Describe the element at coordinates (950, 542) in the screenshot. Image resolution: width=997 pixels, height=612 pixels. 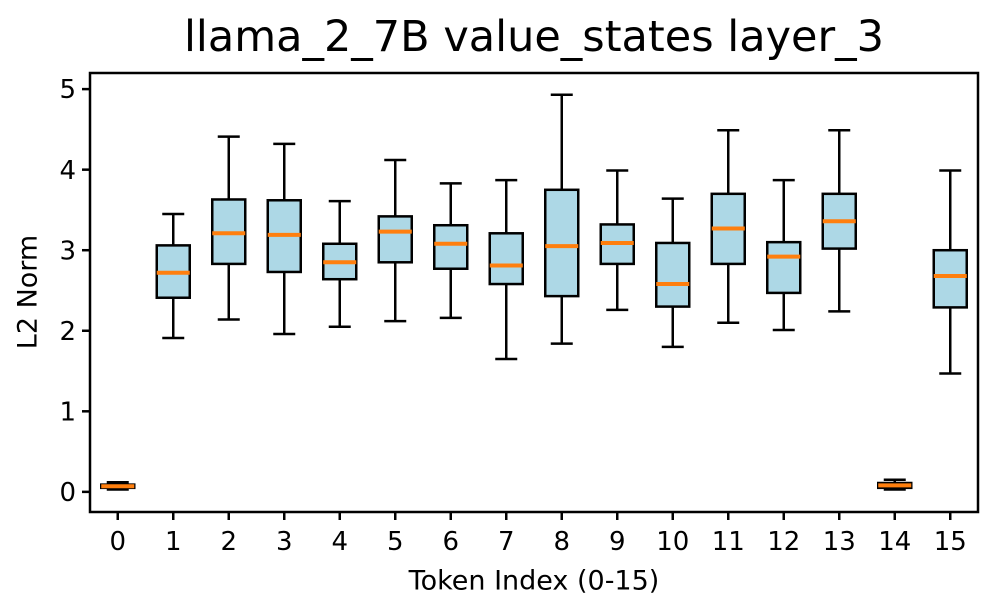
I see `x-tick-label: 15` at that location.